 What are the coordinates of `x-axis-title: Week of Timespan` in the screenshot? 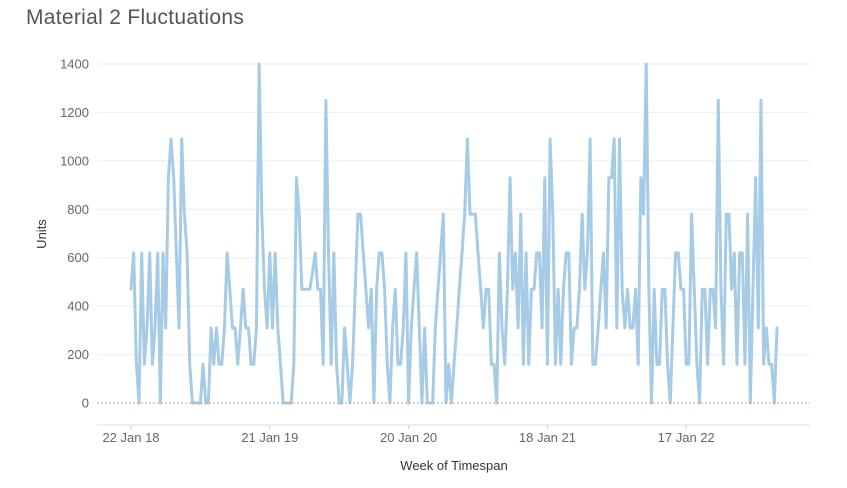 It's located at (453, 465).